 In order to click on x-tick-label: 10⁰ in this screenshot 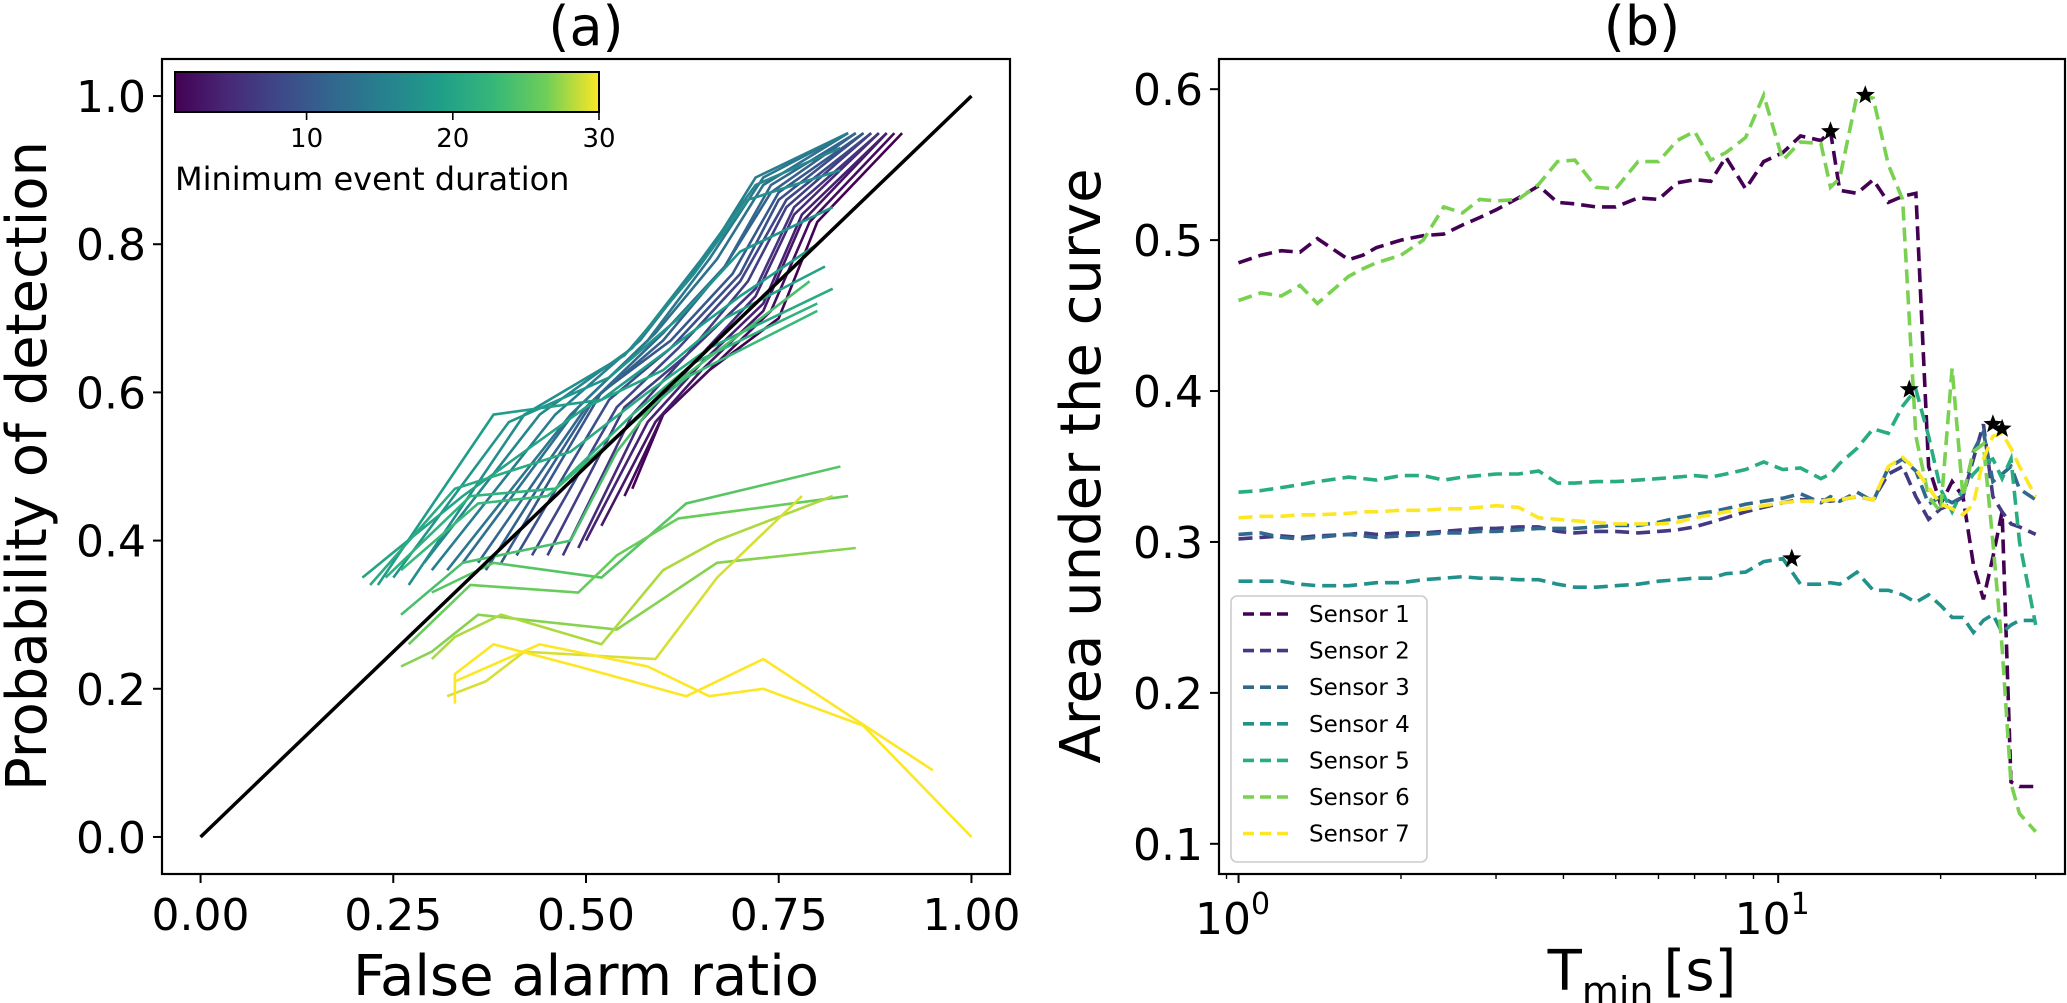, I will do `click(1232, 916)`.